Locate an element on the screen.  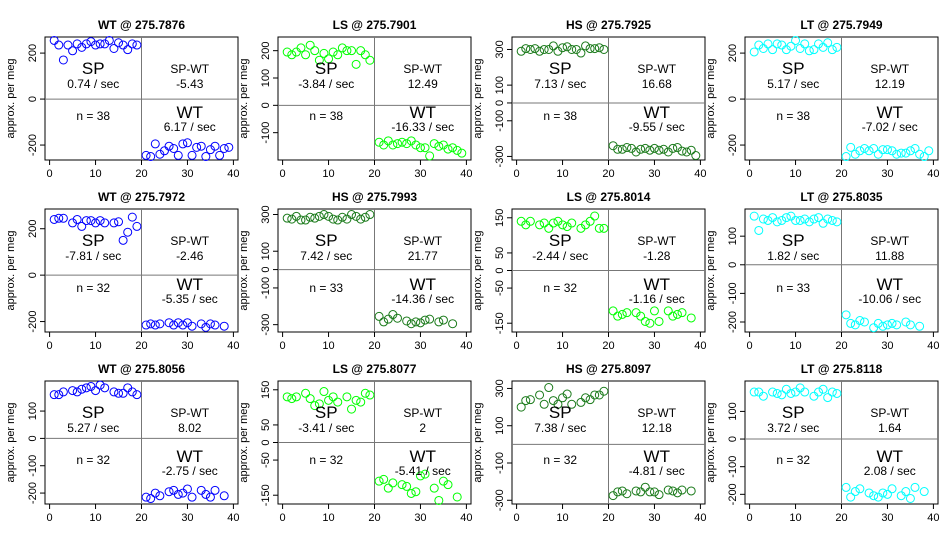
diff-value: -5.43 is located at coordinates (190, 84).